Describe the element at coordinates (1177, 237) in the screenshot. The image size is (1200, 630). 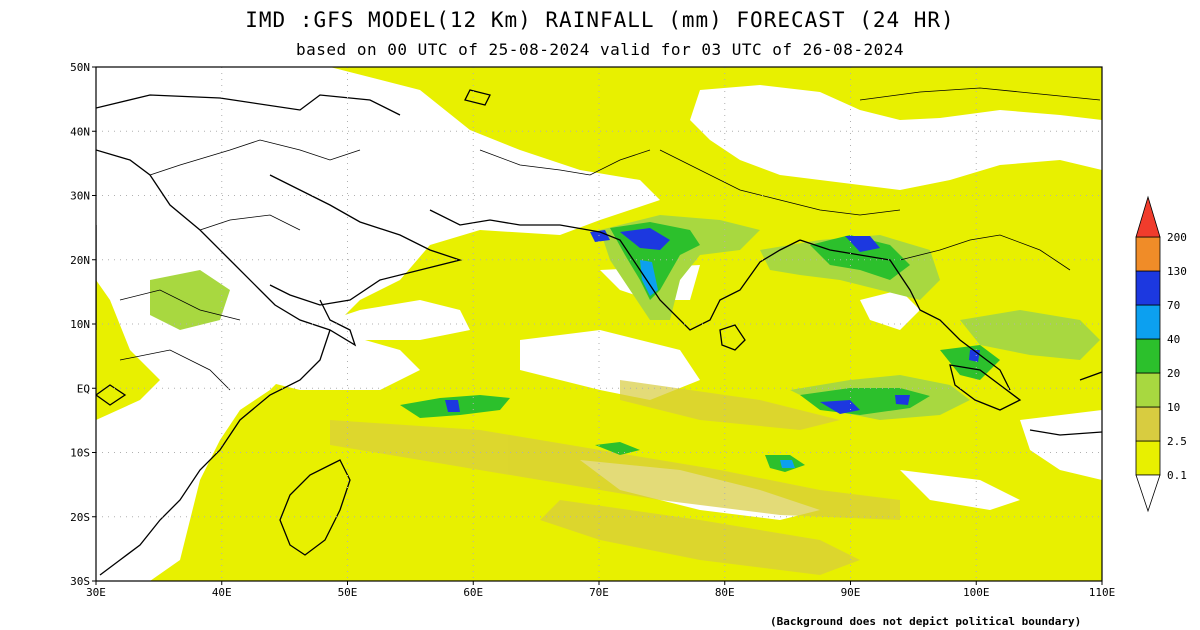
I see `legend-label: 200` at that location.